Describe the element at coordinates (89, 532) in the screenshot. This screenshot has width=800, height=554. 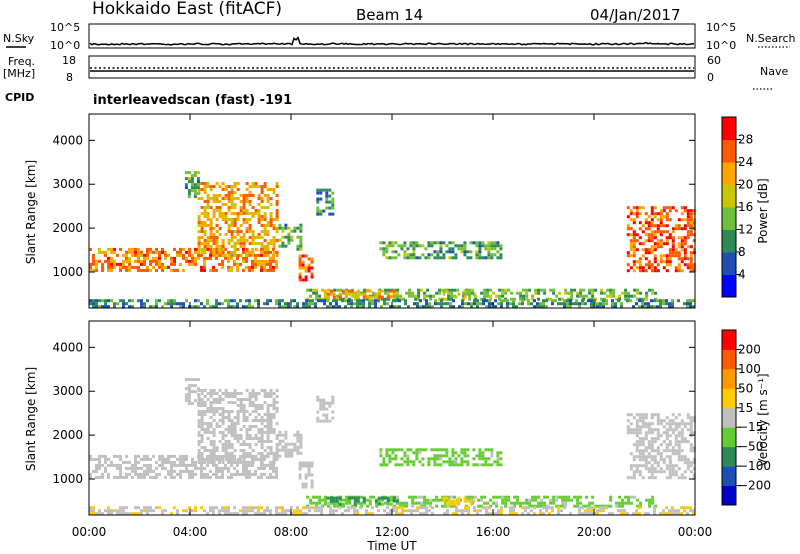
I see `x-tick-label: 00:00` at that location.